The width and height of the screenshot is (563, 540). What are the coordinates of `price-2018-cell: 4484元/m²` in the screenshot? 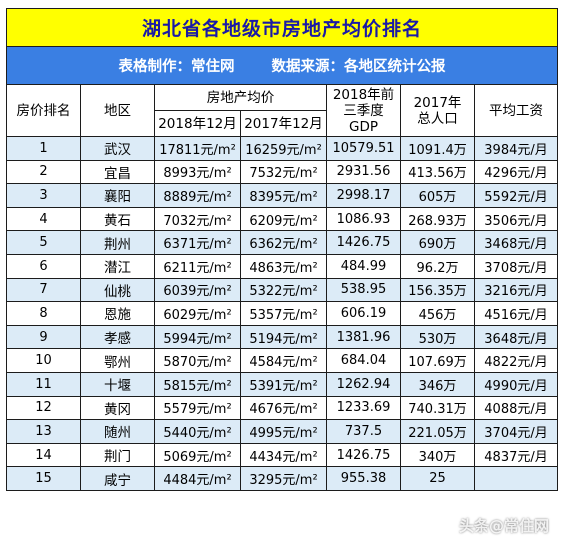 It's located at (197, 478).